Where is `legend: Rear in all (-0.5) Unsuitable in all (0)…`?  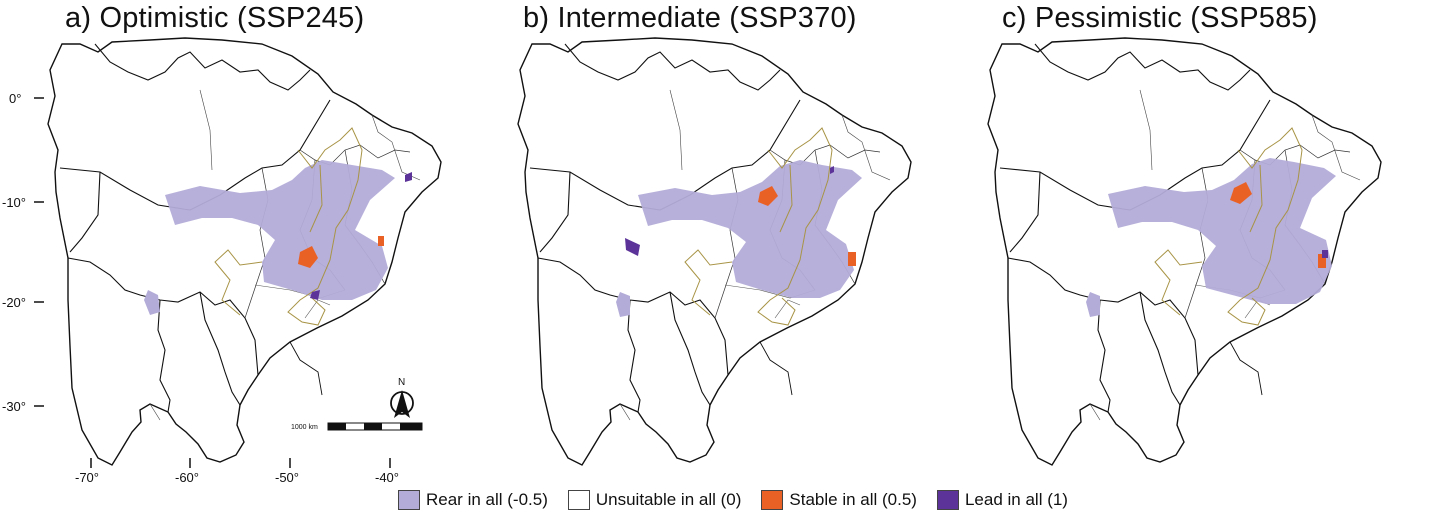 legend: Rear in all (-0.5) Unsuitable in all (0)… is located at coordinates (743, 500).